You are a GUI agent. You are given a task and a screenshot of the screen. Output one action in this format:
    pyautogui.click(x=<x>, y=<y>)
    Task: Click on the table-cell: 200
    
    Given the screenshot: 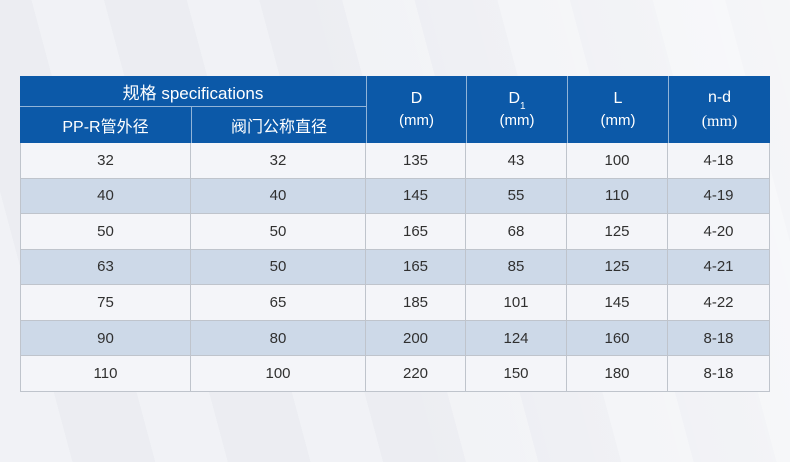 What is the action you would take?
    pyautogui.click(x=415, y=338)
    